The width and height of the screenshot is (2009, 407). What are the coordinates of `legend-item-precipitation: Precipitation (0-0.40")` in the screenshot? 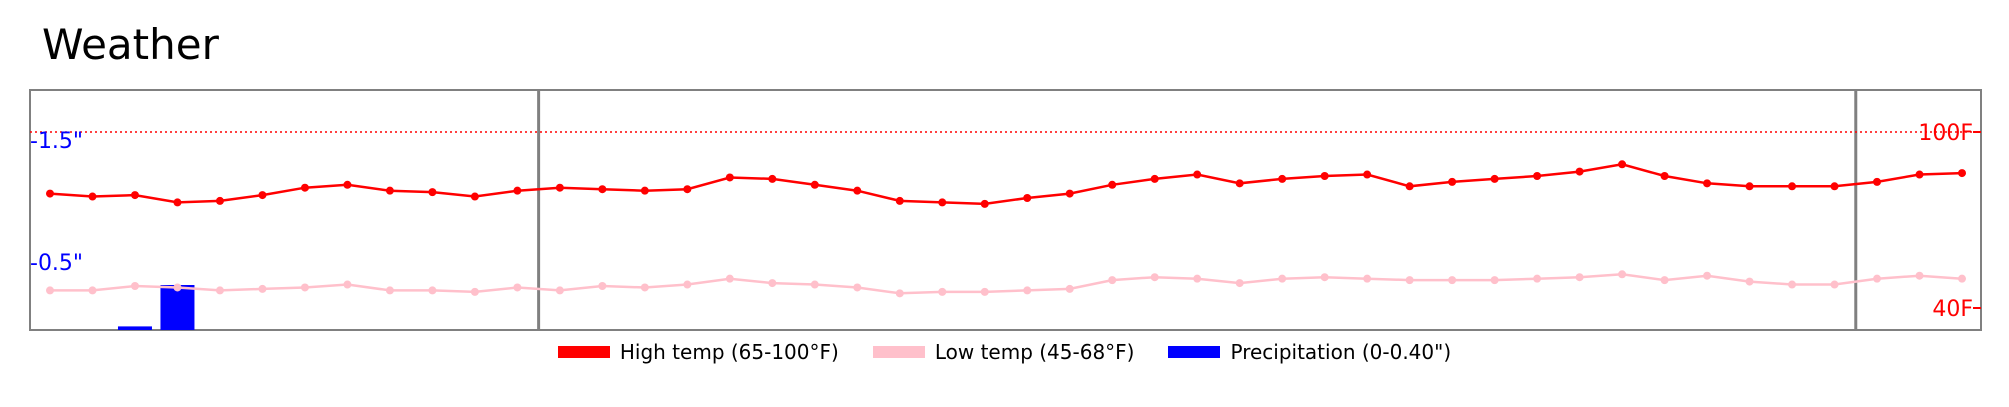 It's located at (1309, 352).